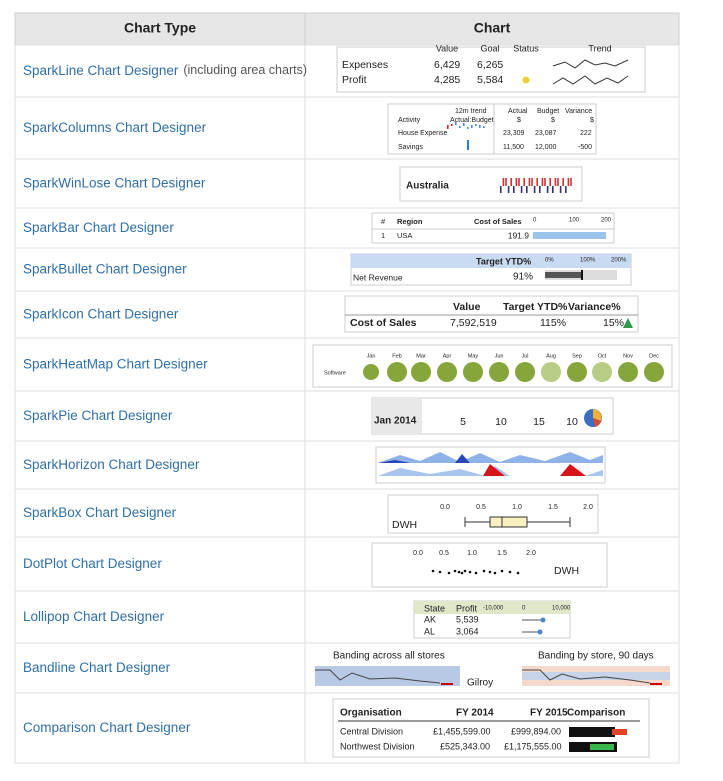  I want to click on chart-type-name: SparkHeatMap Chart Designer, so click(115, 363).